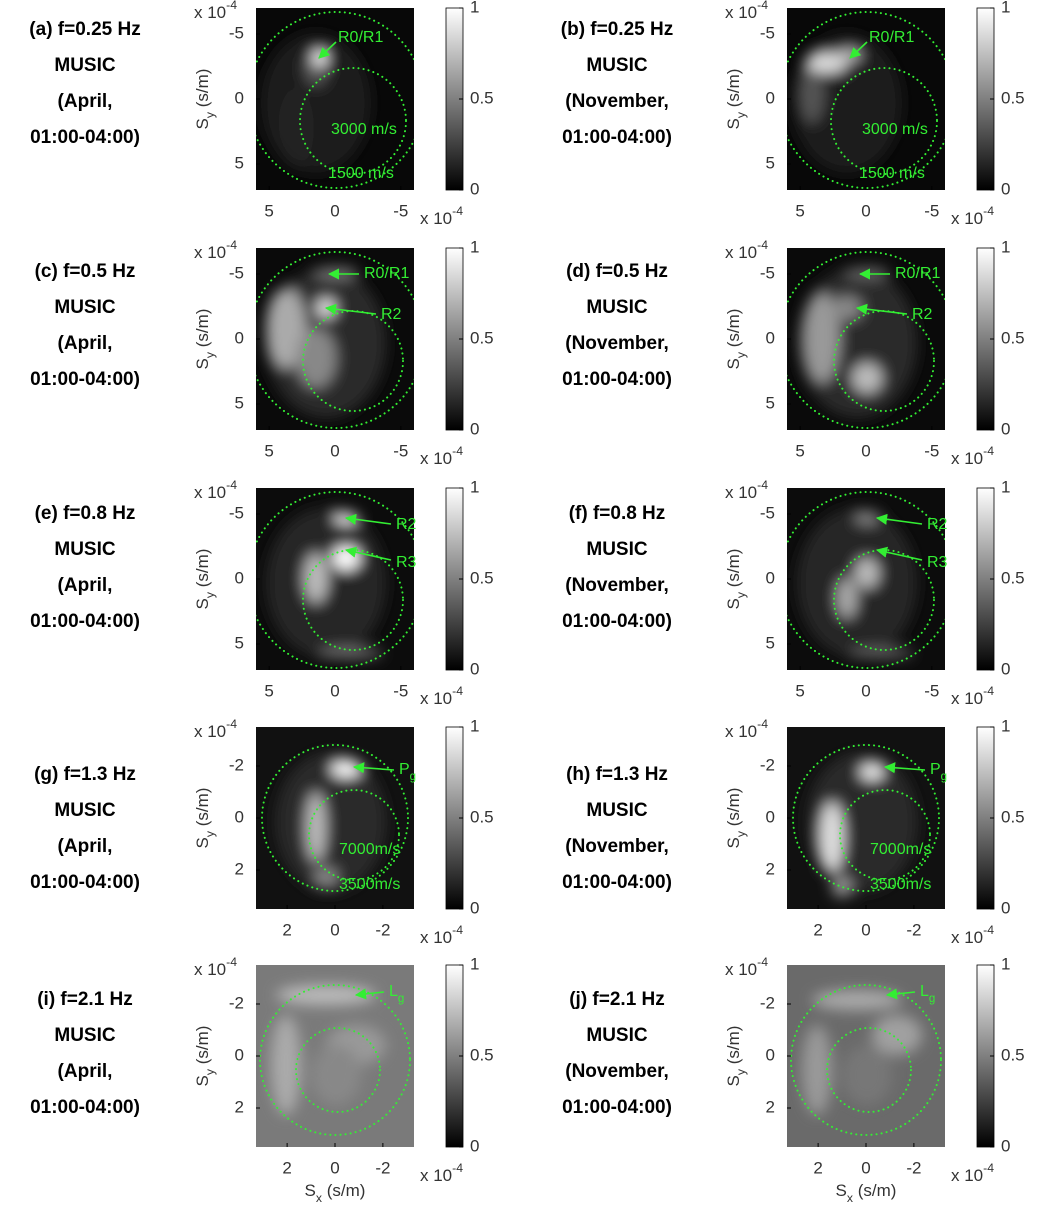  What do you see at coordinates (360, 37) in the screenshot?
I see `annotation: R0/R1` at bounding box center [360, 37].